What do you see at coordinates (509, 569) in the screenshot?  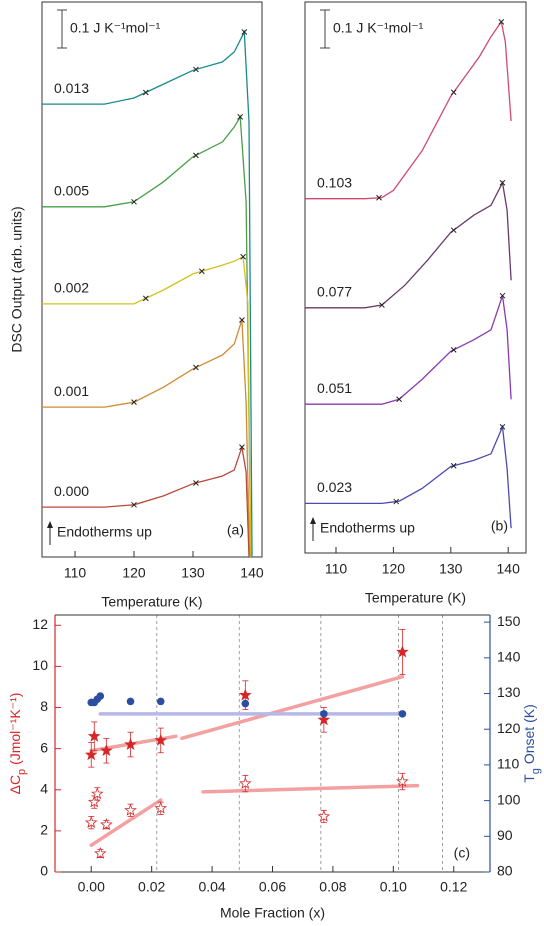 I see `x-tick-label: 140` at bounding box center [509, 569].